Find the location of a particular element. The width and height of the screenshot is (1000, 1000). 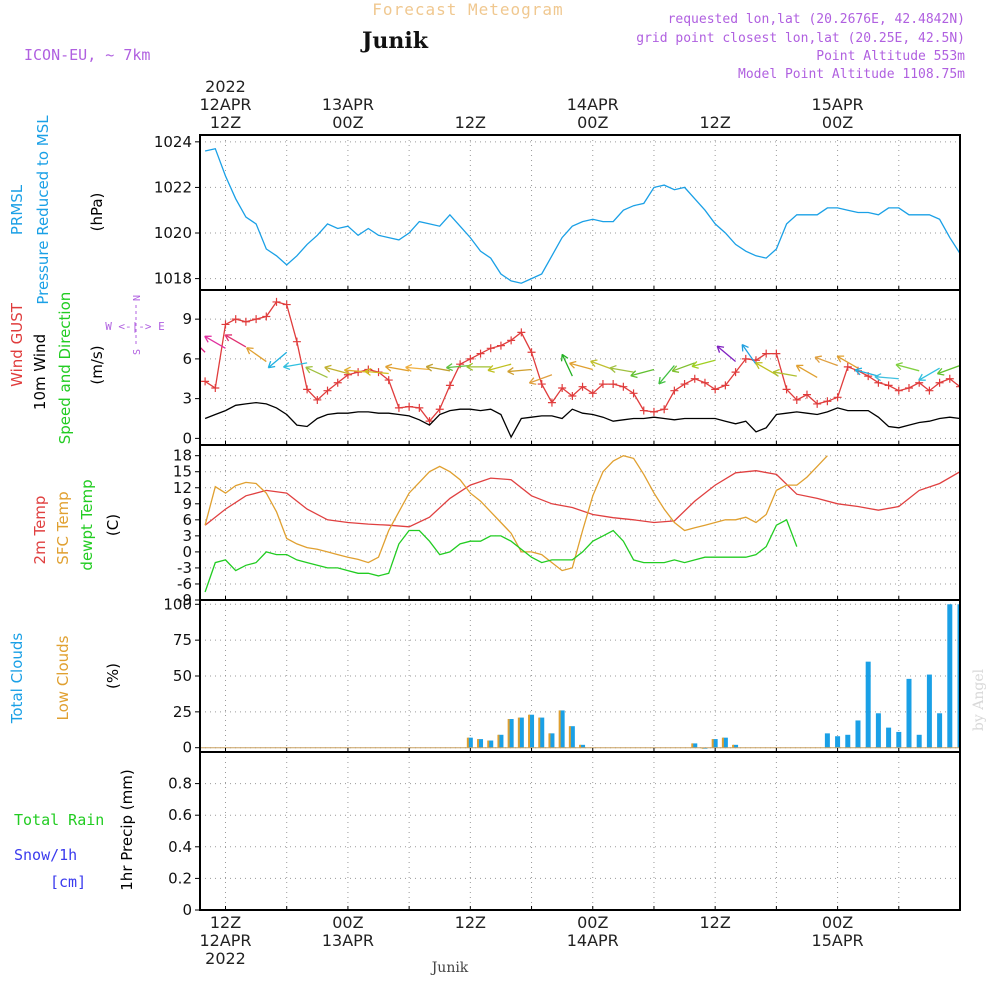

celsius-label: (C) is located at coordinates (113, 525).